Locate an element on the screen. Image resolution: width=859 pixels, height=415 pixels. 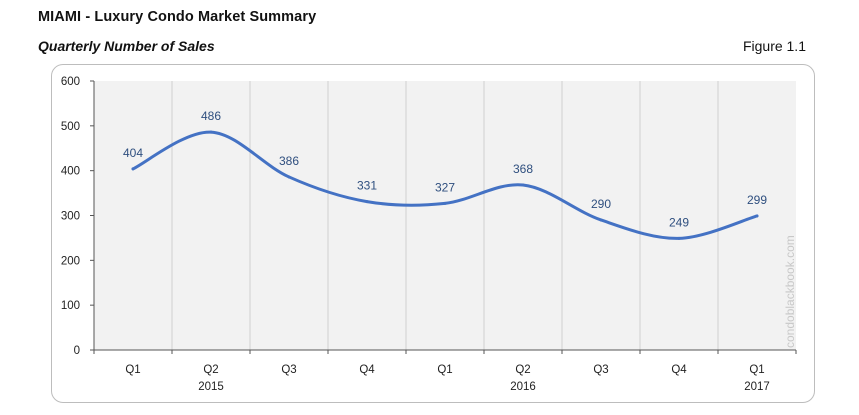
watermark: condoblackbook.com is located at coordinates (790, 291).